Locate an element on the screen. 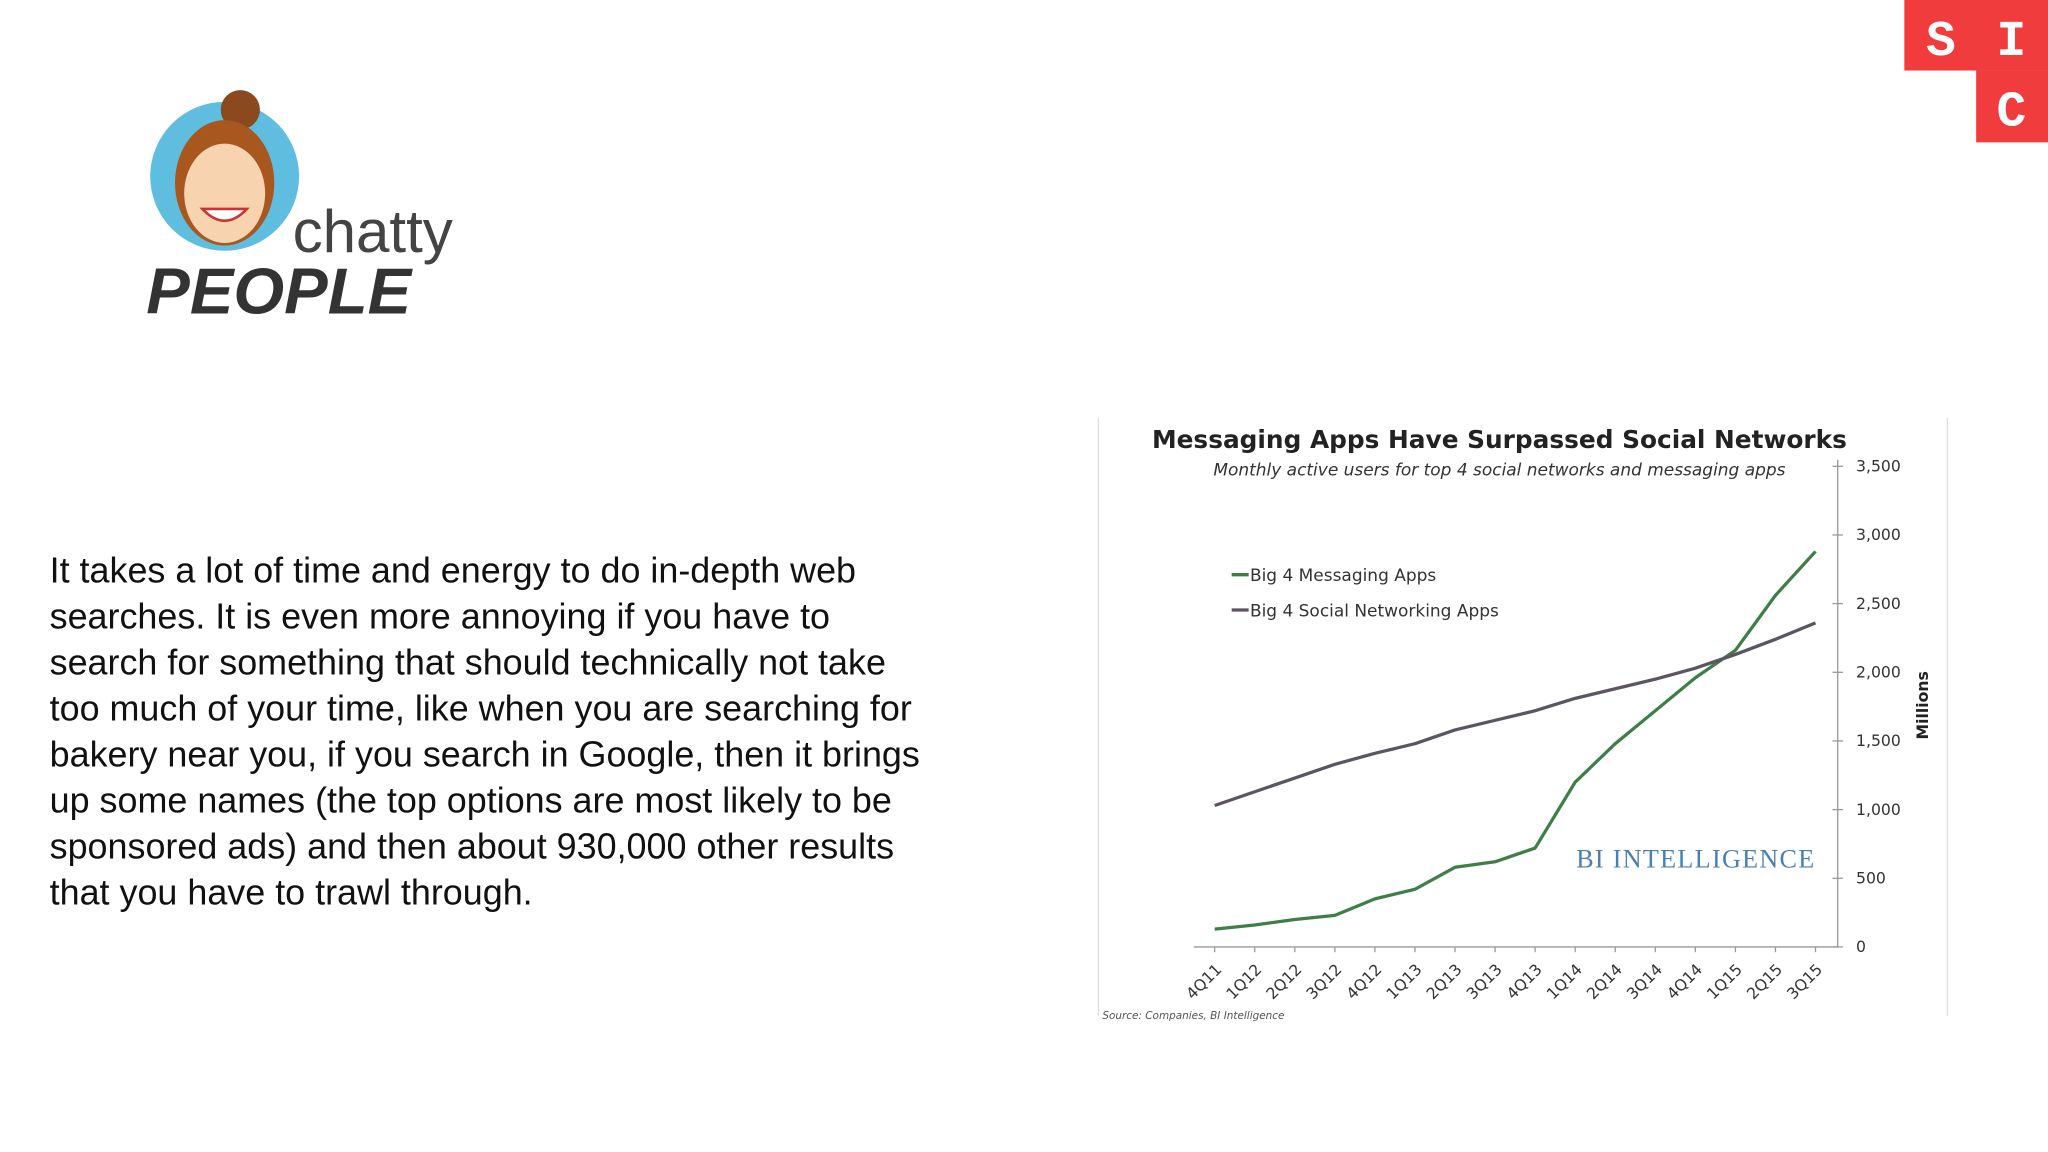  badge-letter: S is located at coordinates (1941, 42).